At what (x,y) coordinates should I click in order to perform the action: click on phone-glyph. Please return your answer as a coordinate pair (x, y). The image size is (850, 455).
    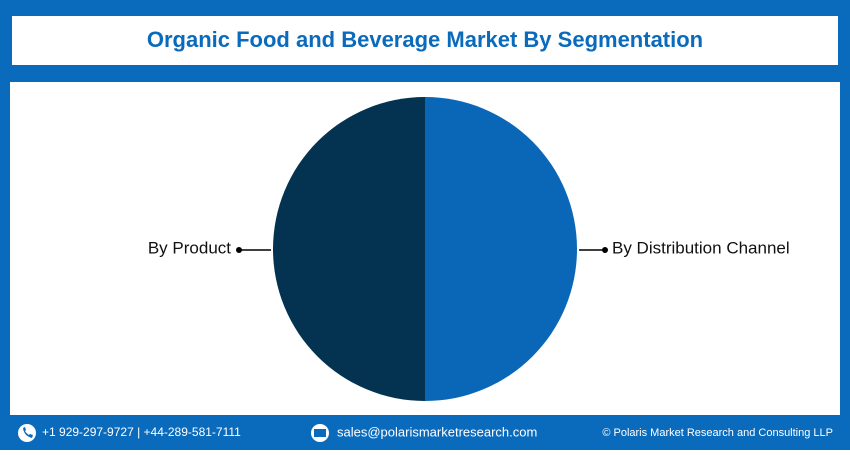
    Looking at the image, I should click on (28, 432).